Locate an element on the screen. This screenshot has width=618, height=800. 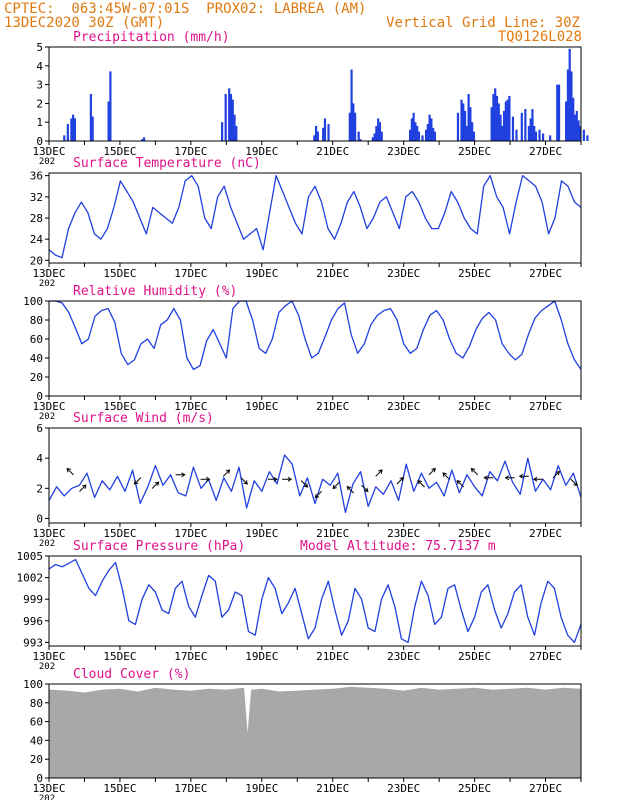
rh-xtick-label: 25DEC is located at coordinates (474, 406).